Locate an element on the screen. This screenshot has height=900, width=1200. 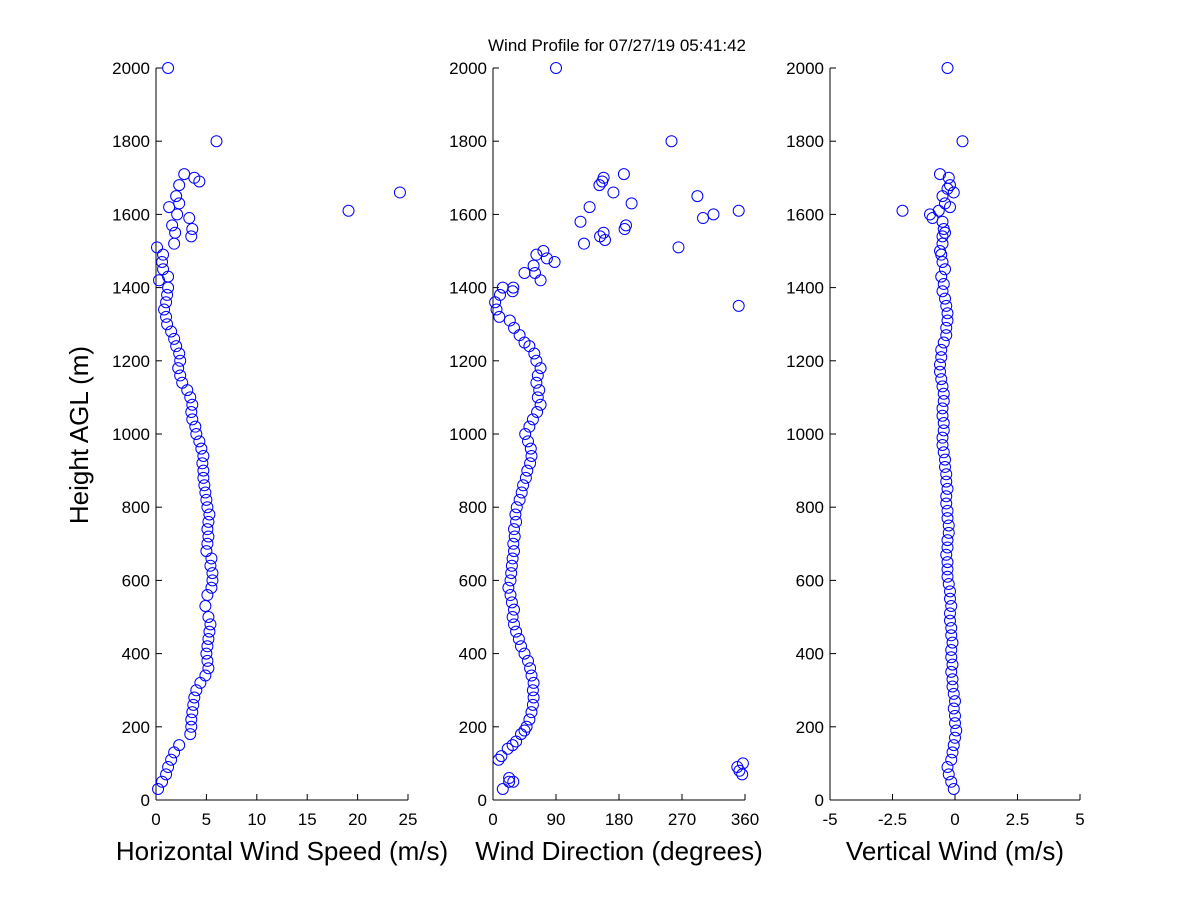
y-tick-label: 2000 is located at coordinates (468, 68).